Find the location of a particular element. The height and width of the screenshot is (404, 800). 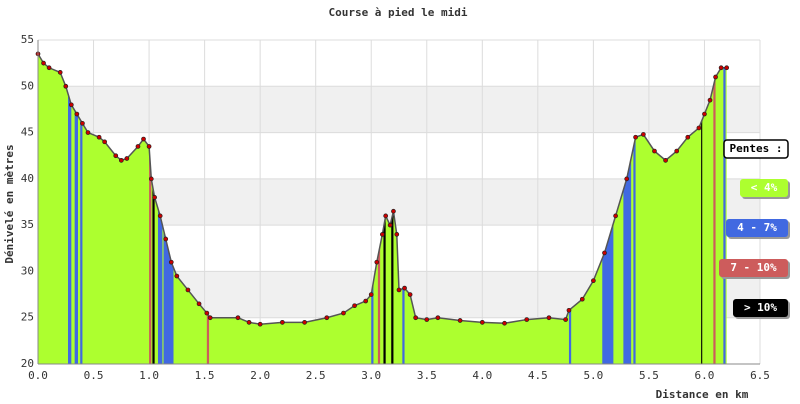

legend: Pentes : < 4% 4 - 7% 7 - 10% > 10% is located at coordinates (754, 229).